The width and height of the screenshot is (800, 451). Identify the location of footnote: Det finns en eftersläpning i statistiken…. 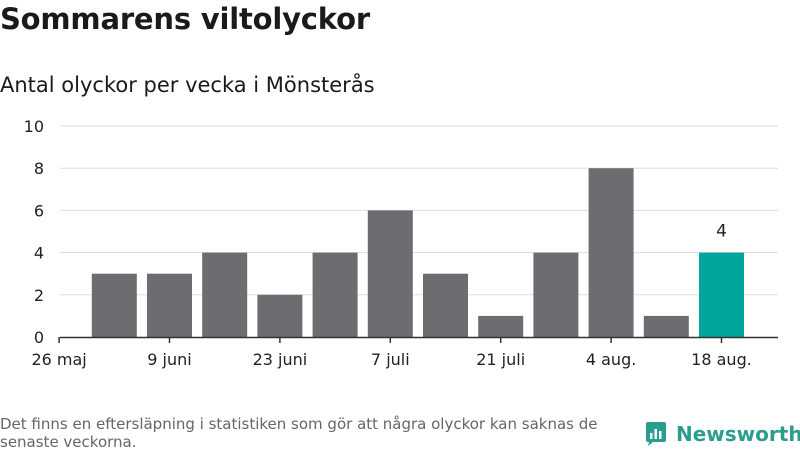
(299, 433).